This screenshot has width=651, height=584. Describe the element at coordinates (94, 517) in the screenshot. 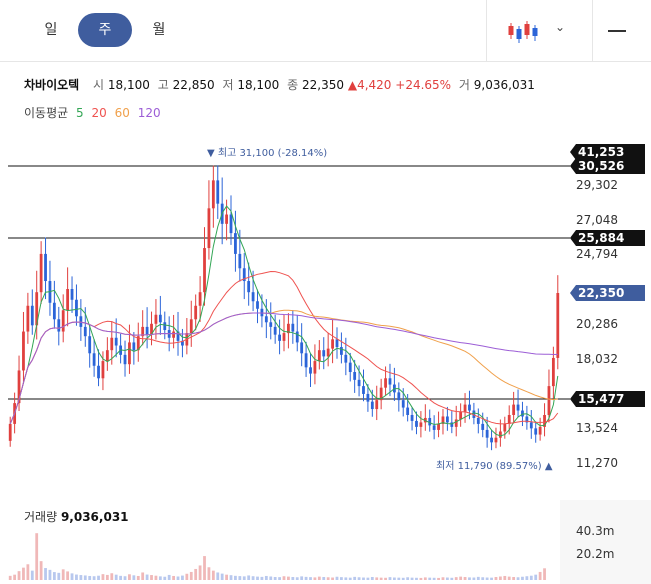

I see `volume-panel-value: 9,036,031` at that location.